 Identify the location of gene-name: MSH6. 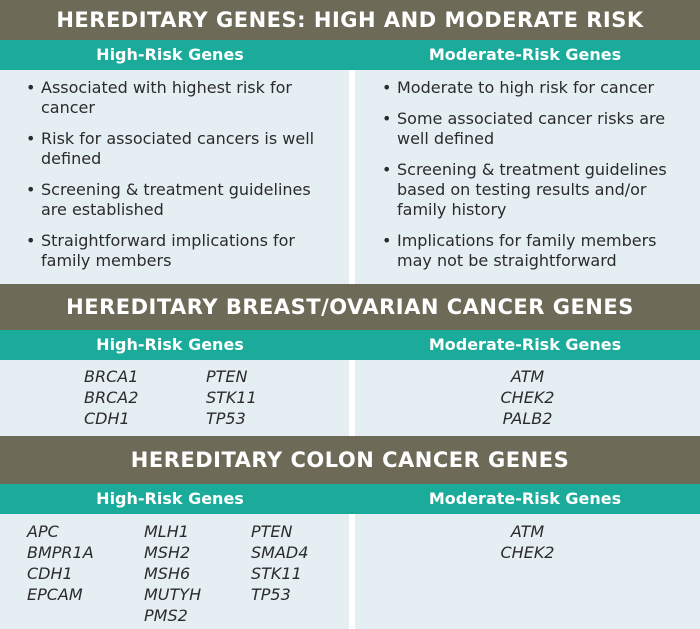
(167, 573).